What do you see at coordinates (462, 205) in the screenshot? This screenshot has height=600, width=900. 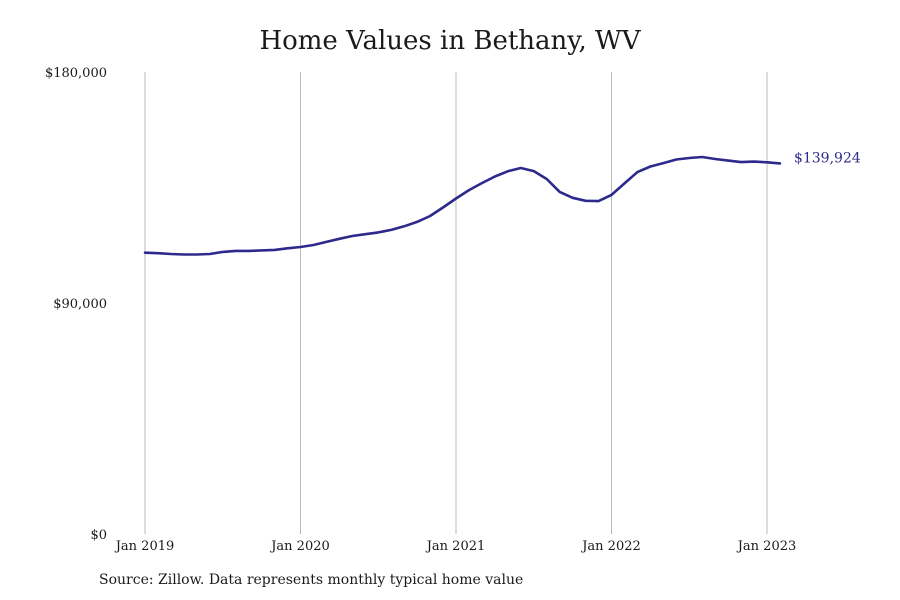 I see `series-line-home-value` at bounding box center [462, 205].